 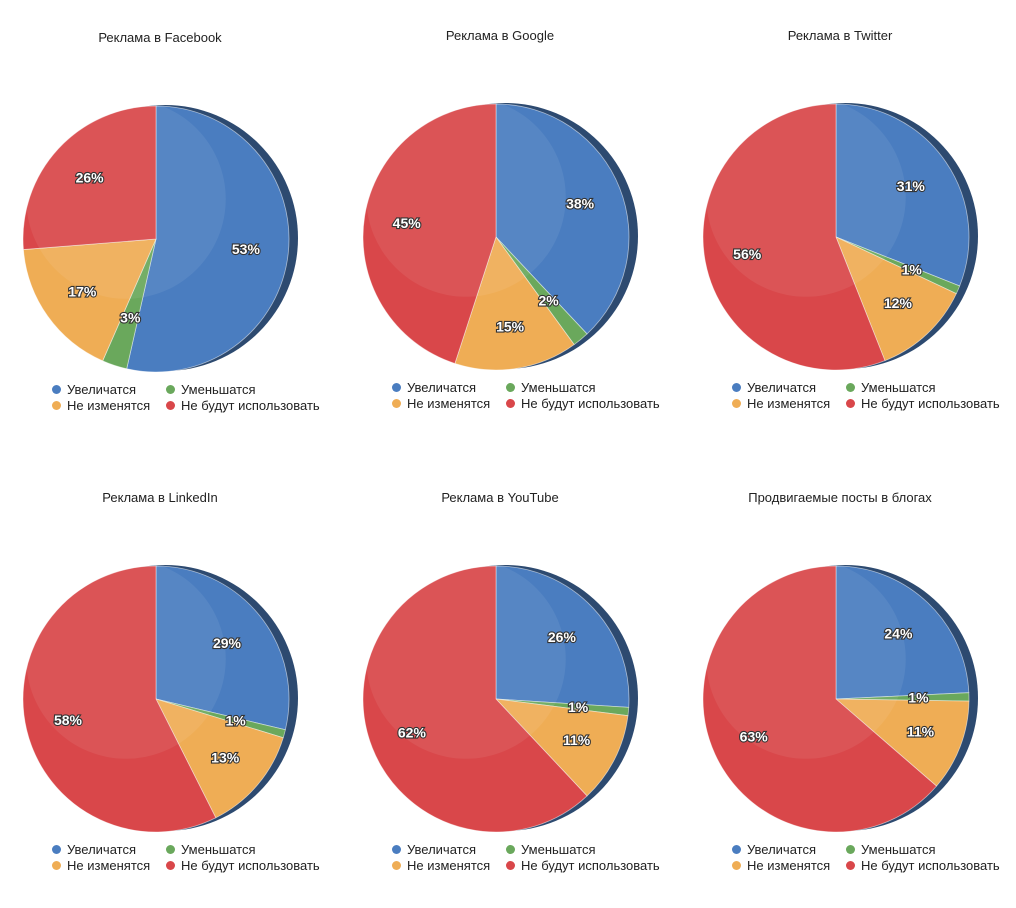 I want to click on chart-title: Продвигаемые посты в блогах, so click(x=840, y=497).